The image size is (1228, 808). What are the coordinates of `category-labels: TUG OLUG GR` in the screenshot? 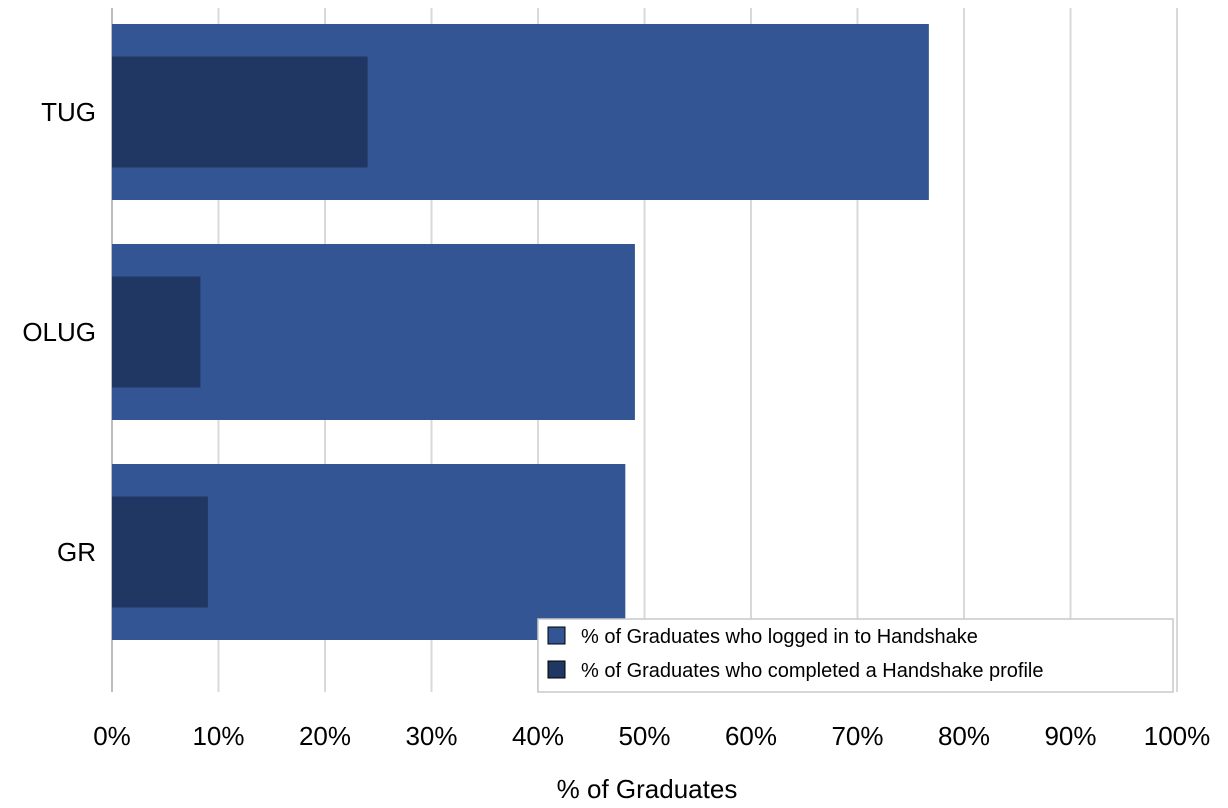 It's located at (59, 332).